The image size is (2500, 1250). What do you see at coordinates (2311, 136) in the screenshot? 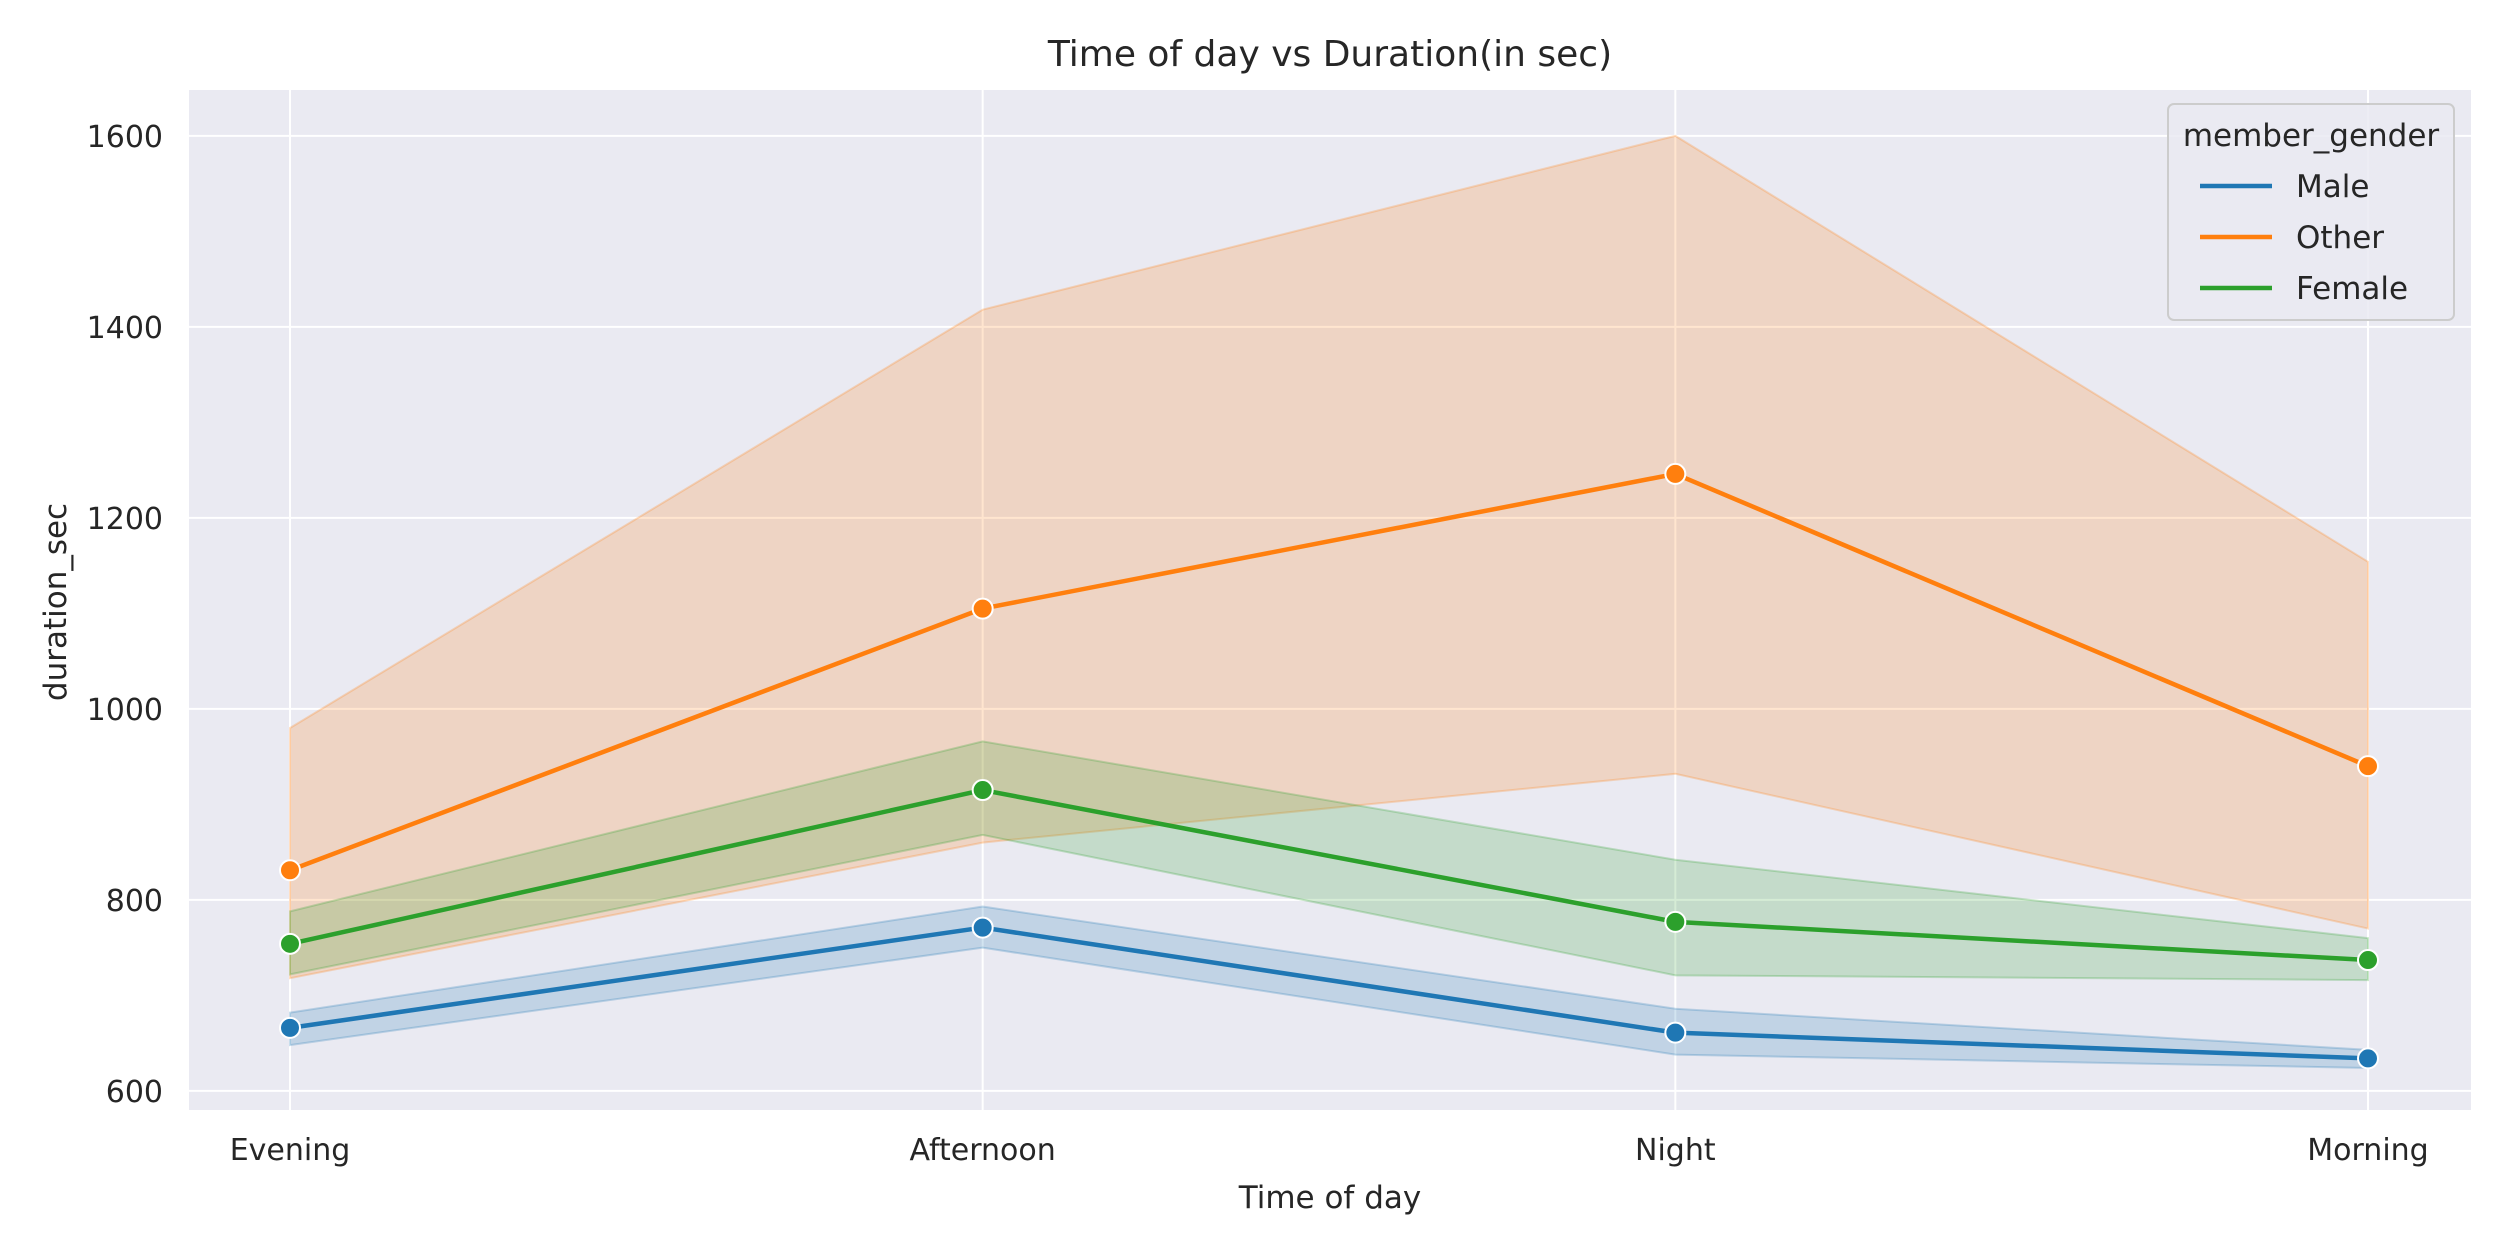
I see `legend-title: member_gender` at bounding box center [2311, 136].